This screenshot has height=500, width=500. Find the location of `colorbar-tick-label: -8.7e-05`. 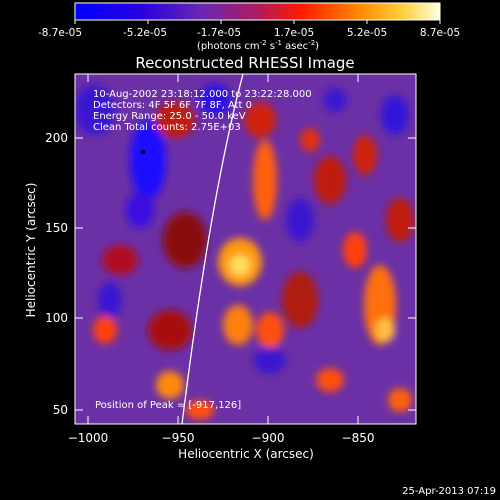

colorbar-tick-label: -8.7e-05 is located at coordinates (60, 33).